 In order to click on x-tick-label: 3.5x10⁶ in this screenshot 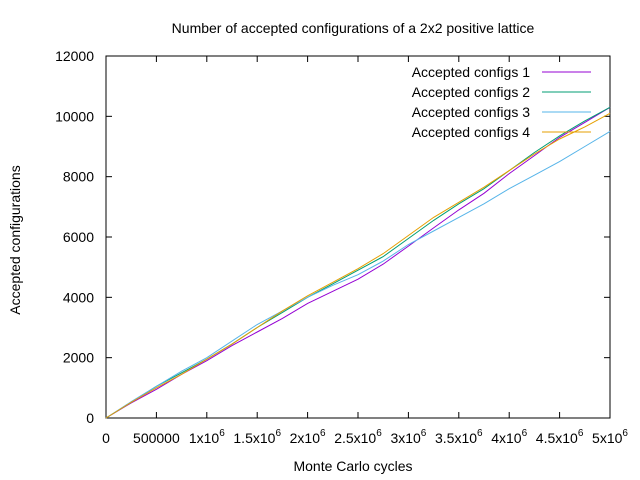, I will do `click(459, 437)`.